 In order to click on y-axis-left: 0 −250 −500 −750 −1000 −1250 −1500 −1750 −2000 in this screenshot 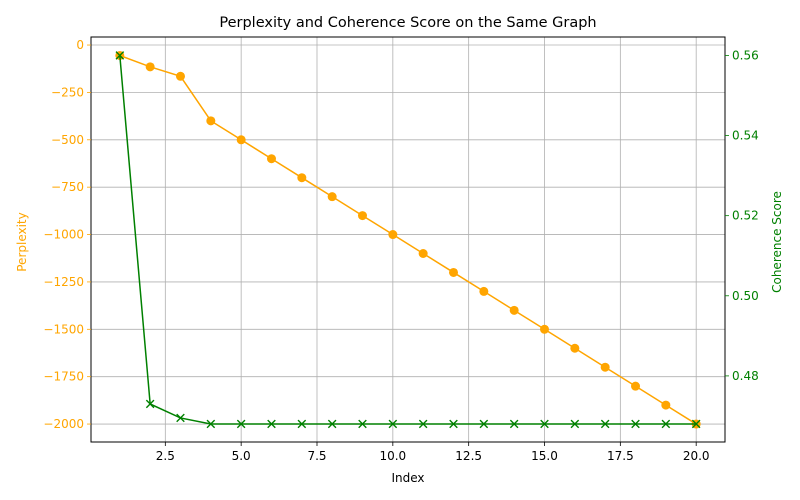, I will do `click(67, 234)`.